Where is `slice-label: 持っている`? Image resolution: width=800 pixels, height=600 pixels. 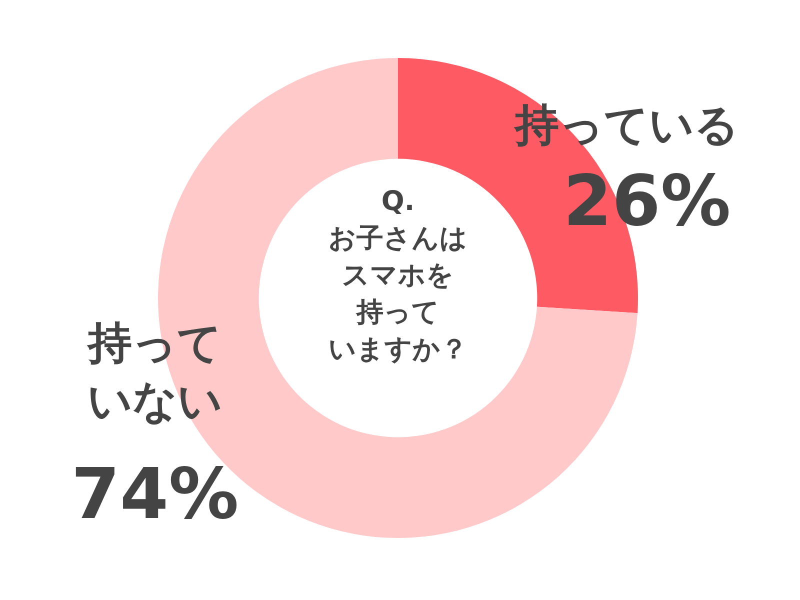 slice-label: 持っている is located at coordinates (626, 125).